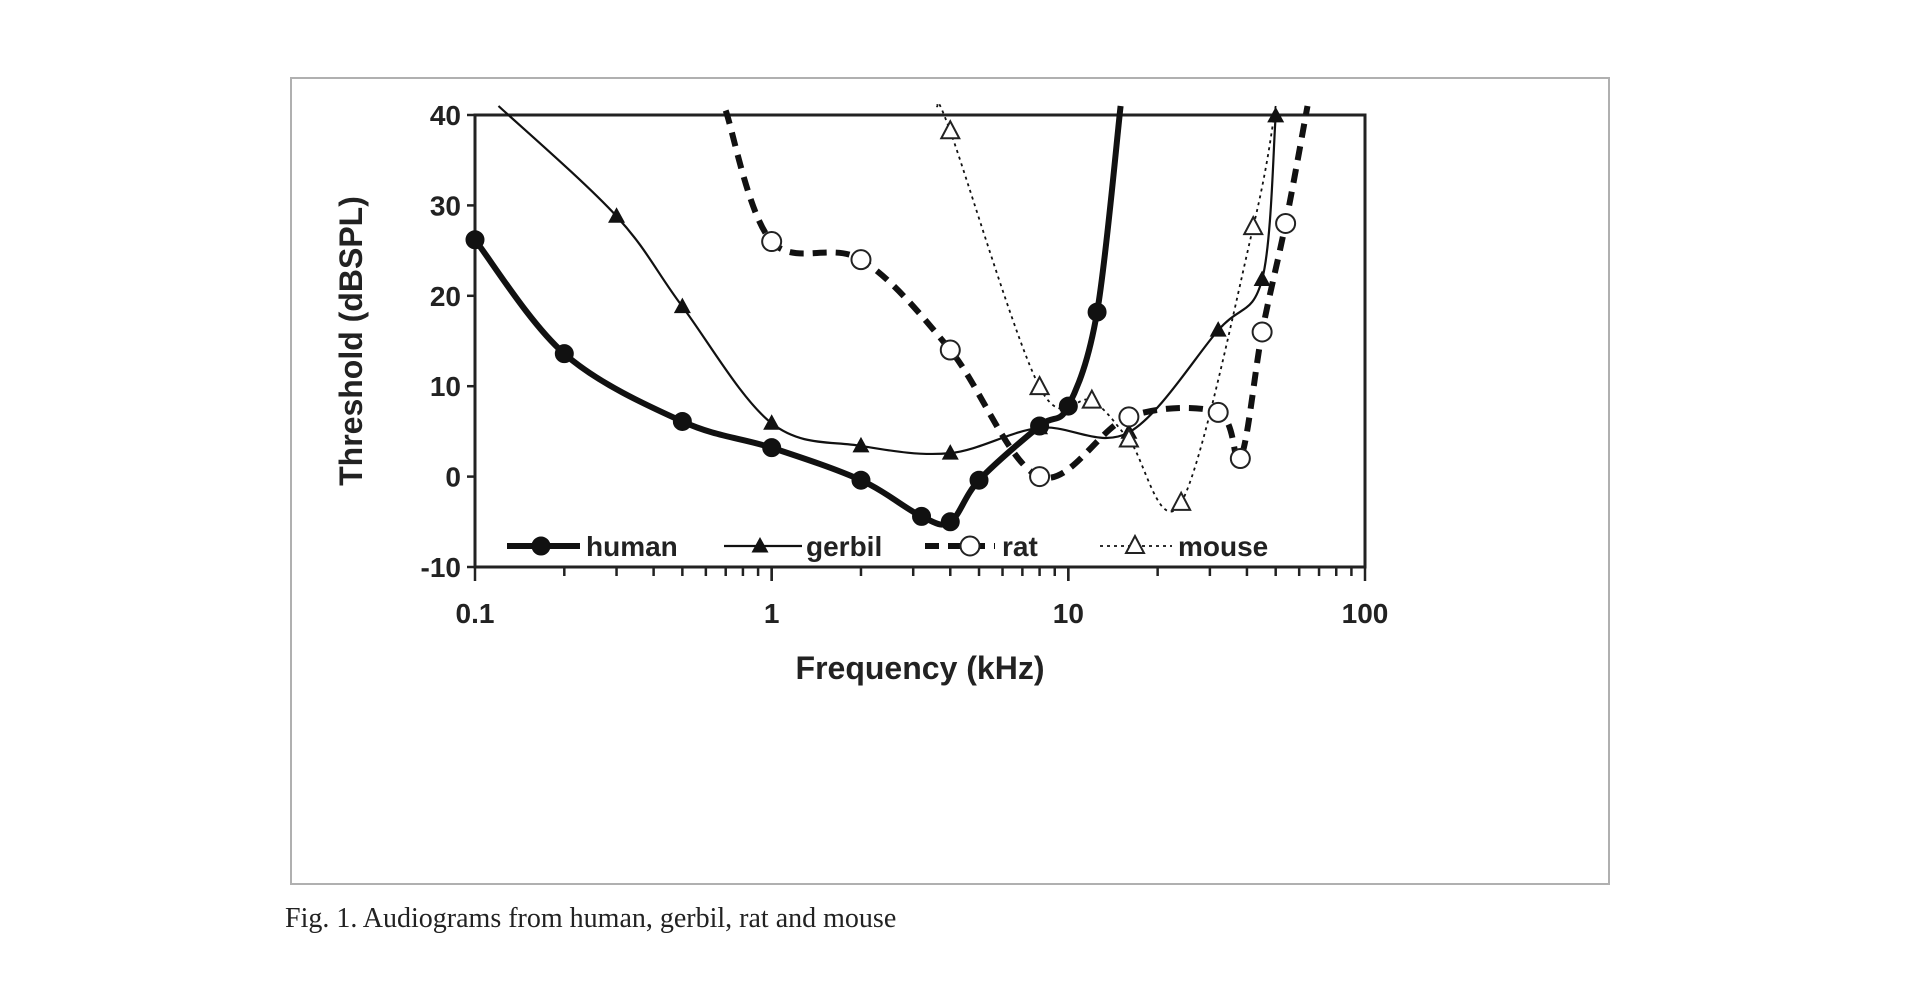  I want to click on series-line-rat, so click(1016, 293).